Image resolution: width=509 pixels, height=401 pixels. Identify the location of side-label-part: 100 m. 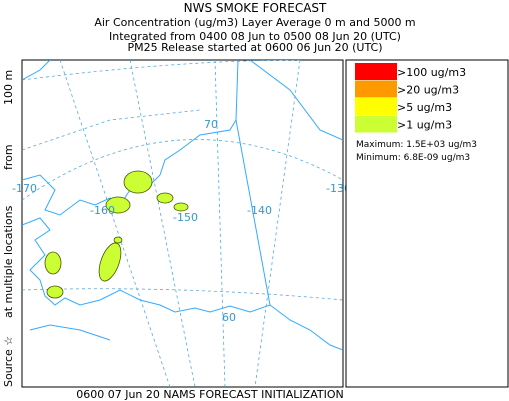
(8, 87).